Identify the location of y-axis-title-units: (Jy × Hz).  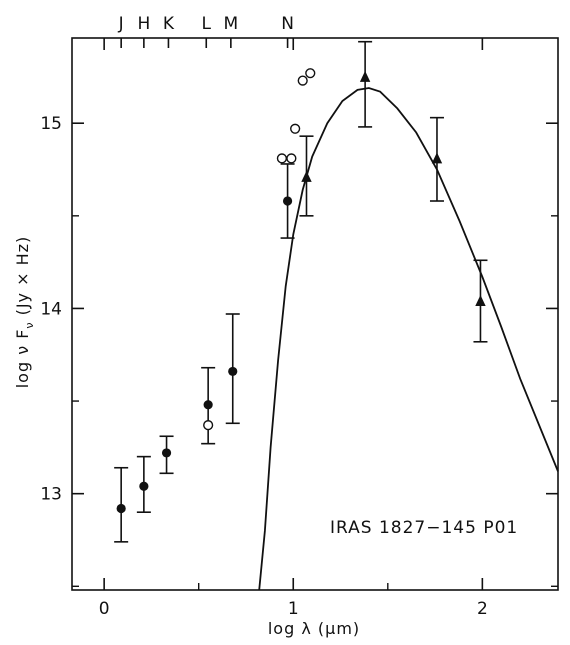
(22, 276).